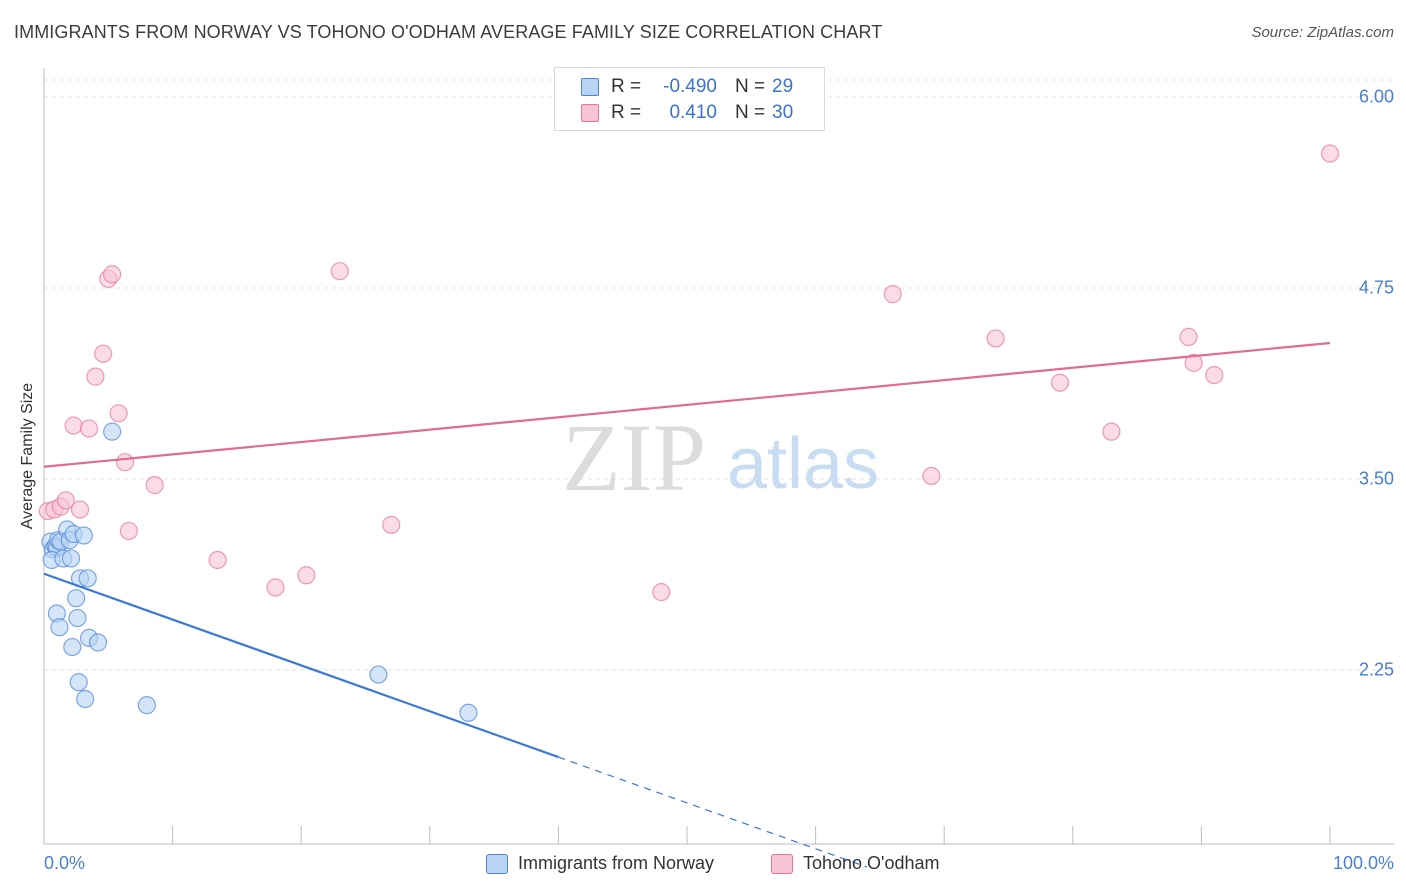 The width and height of the screenshot is (1406, 892). What do you see at coordinates (1363, 863) in the screenshot?
I see `x-tick-label-max: 100.0%` at bounding box center [1363, 863].